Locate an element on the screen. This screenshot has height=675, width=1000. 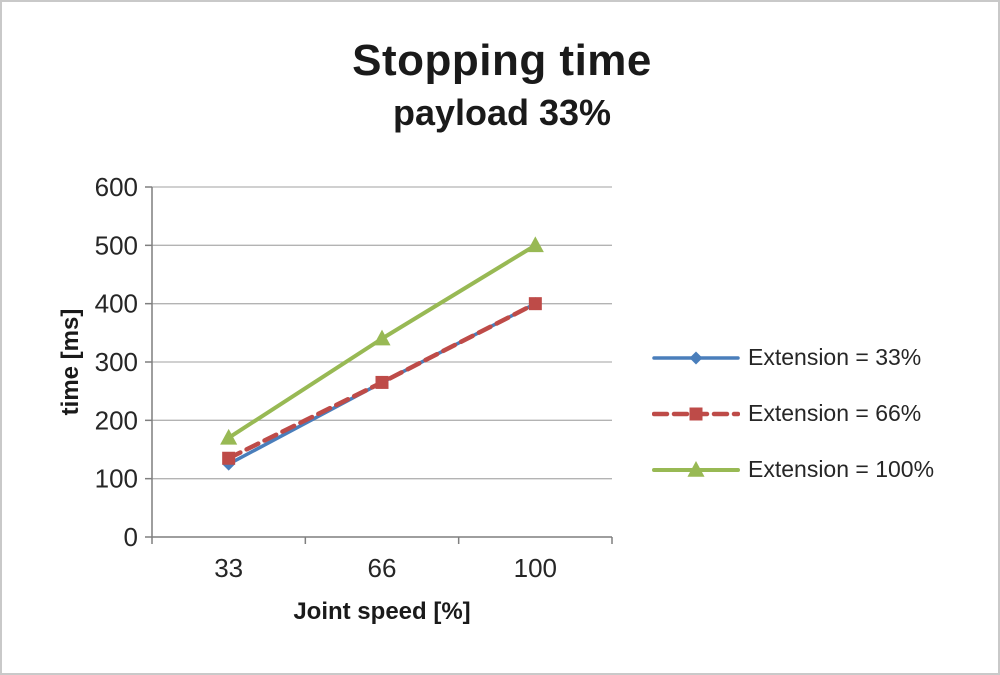
diamond-marker is located at coordinates (696, 357).